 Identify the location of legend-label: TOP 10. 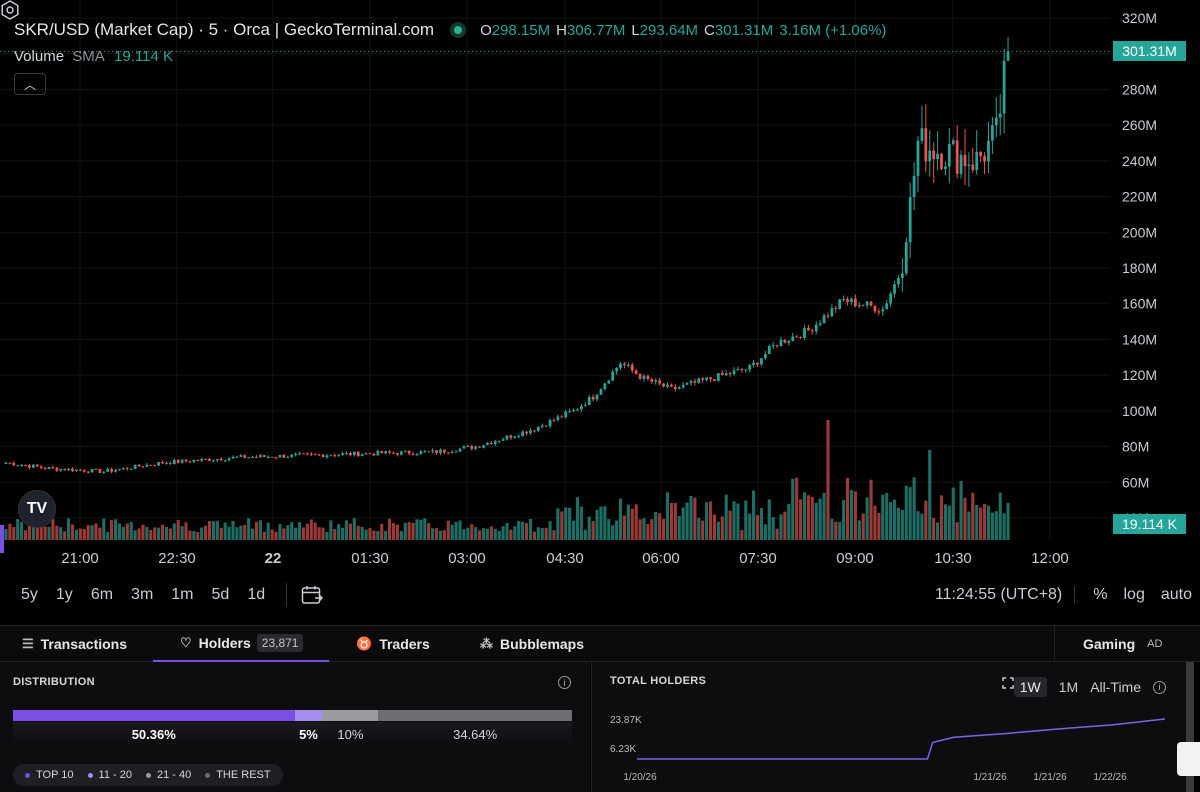
(55, 775).